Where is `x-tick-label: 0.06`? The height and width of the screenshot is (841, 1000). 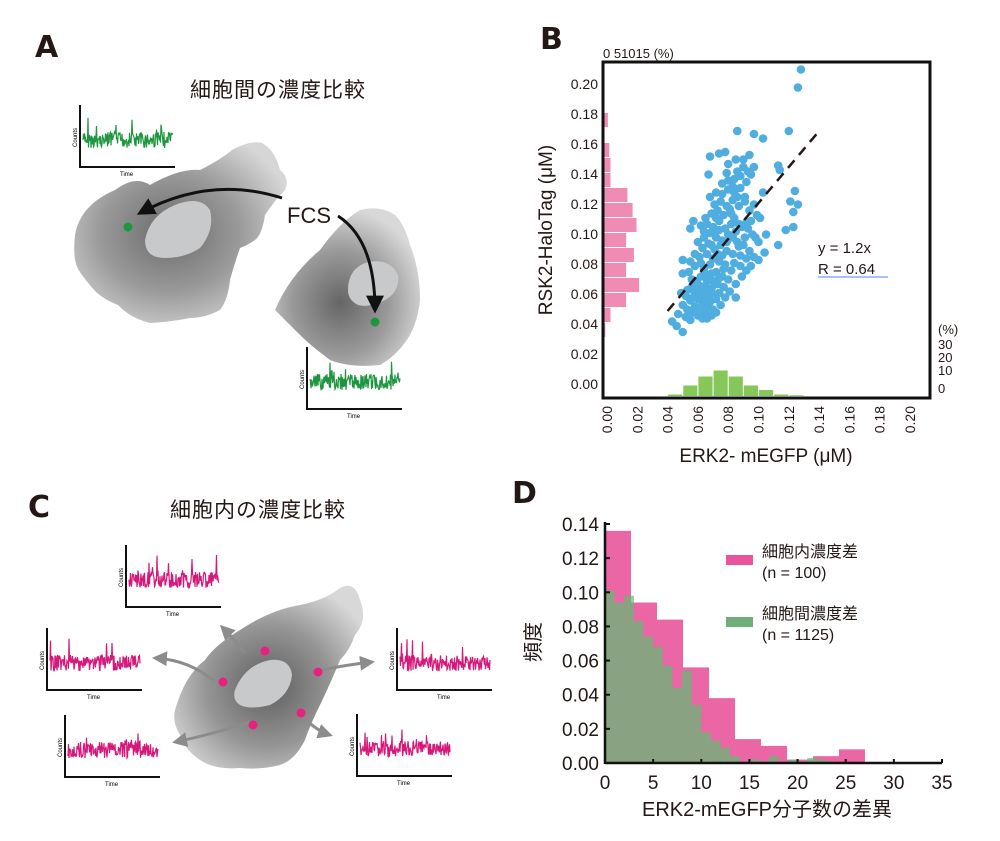 x-tick-label: 0.06 is located at coordinates (698, 419).